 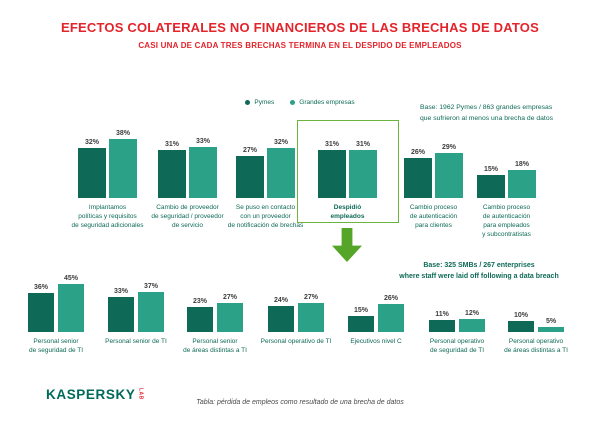 I want to click on legend-item-pymes: Pymes, so click(x=259, y=102).